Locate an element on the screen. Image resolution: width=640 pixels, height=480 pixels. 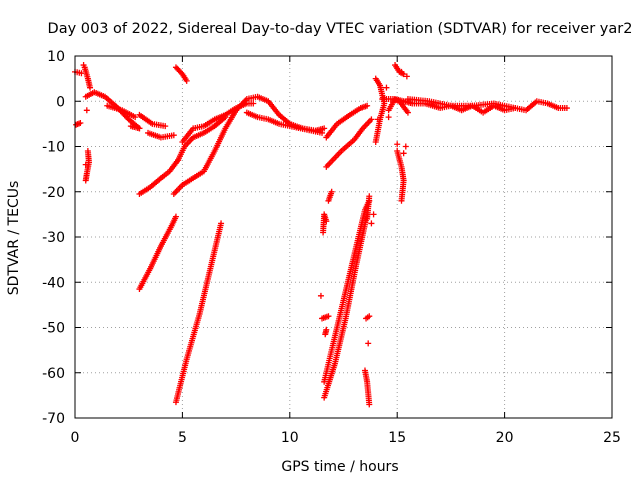
y-tick-label: 0 is located at coordinates (60, 102).